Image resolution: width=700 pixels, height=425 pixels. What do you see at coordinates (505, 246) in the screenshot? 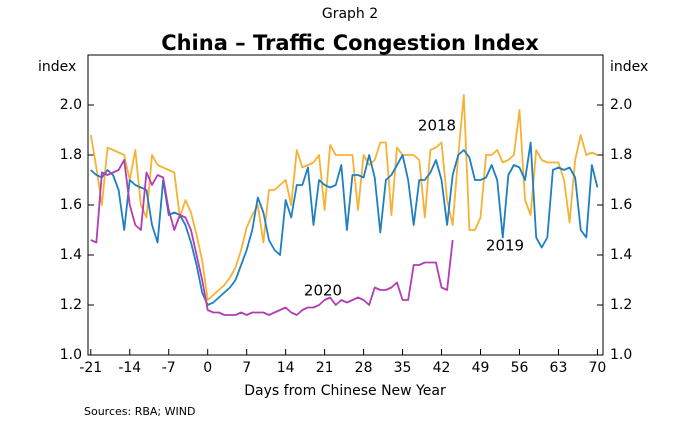
I see `series-label: 2019` at bounding box center [505, 246].